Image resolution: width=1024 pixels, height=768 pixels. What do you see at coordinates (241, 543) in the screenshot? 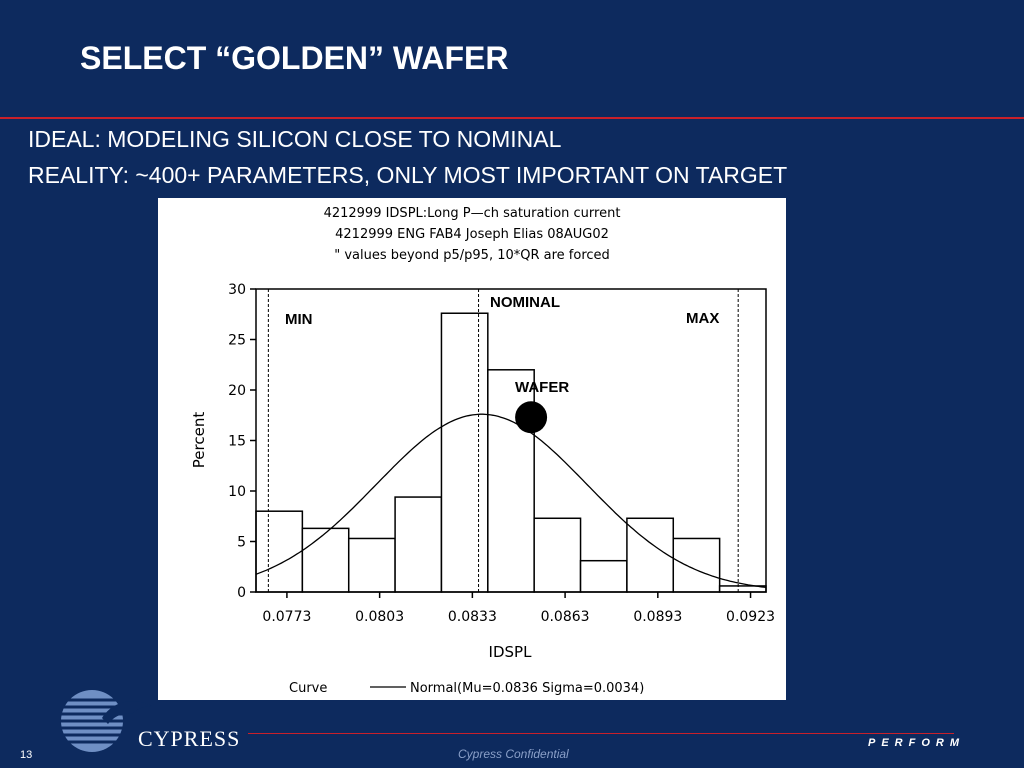
I see `y-tick-label: 5` at bounding box center [241, 543].